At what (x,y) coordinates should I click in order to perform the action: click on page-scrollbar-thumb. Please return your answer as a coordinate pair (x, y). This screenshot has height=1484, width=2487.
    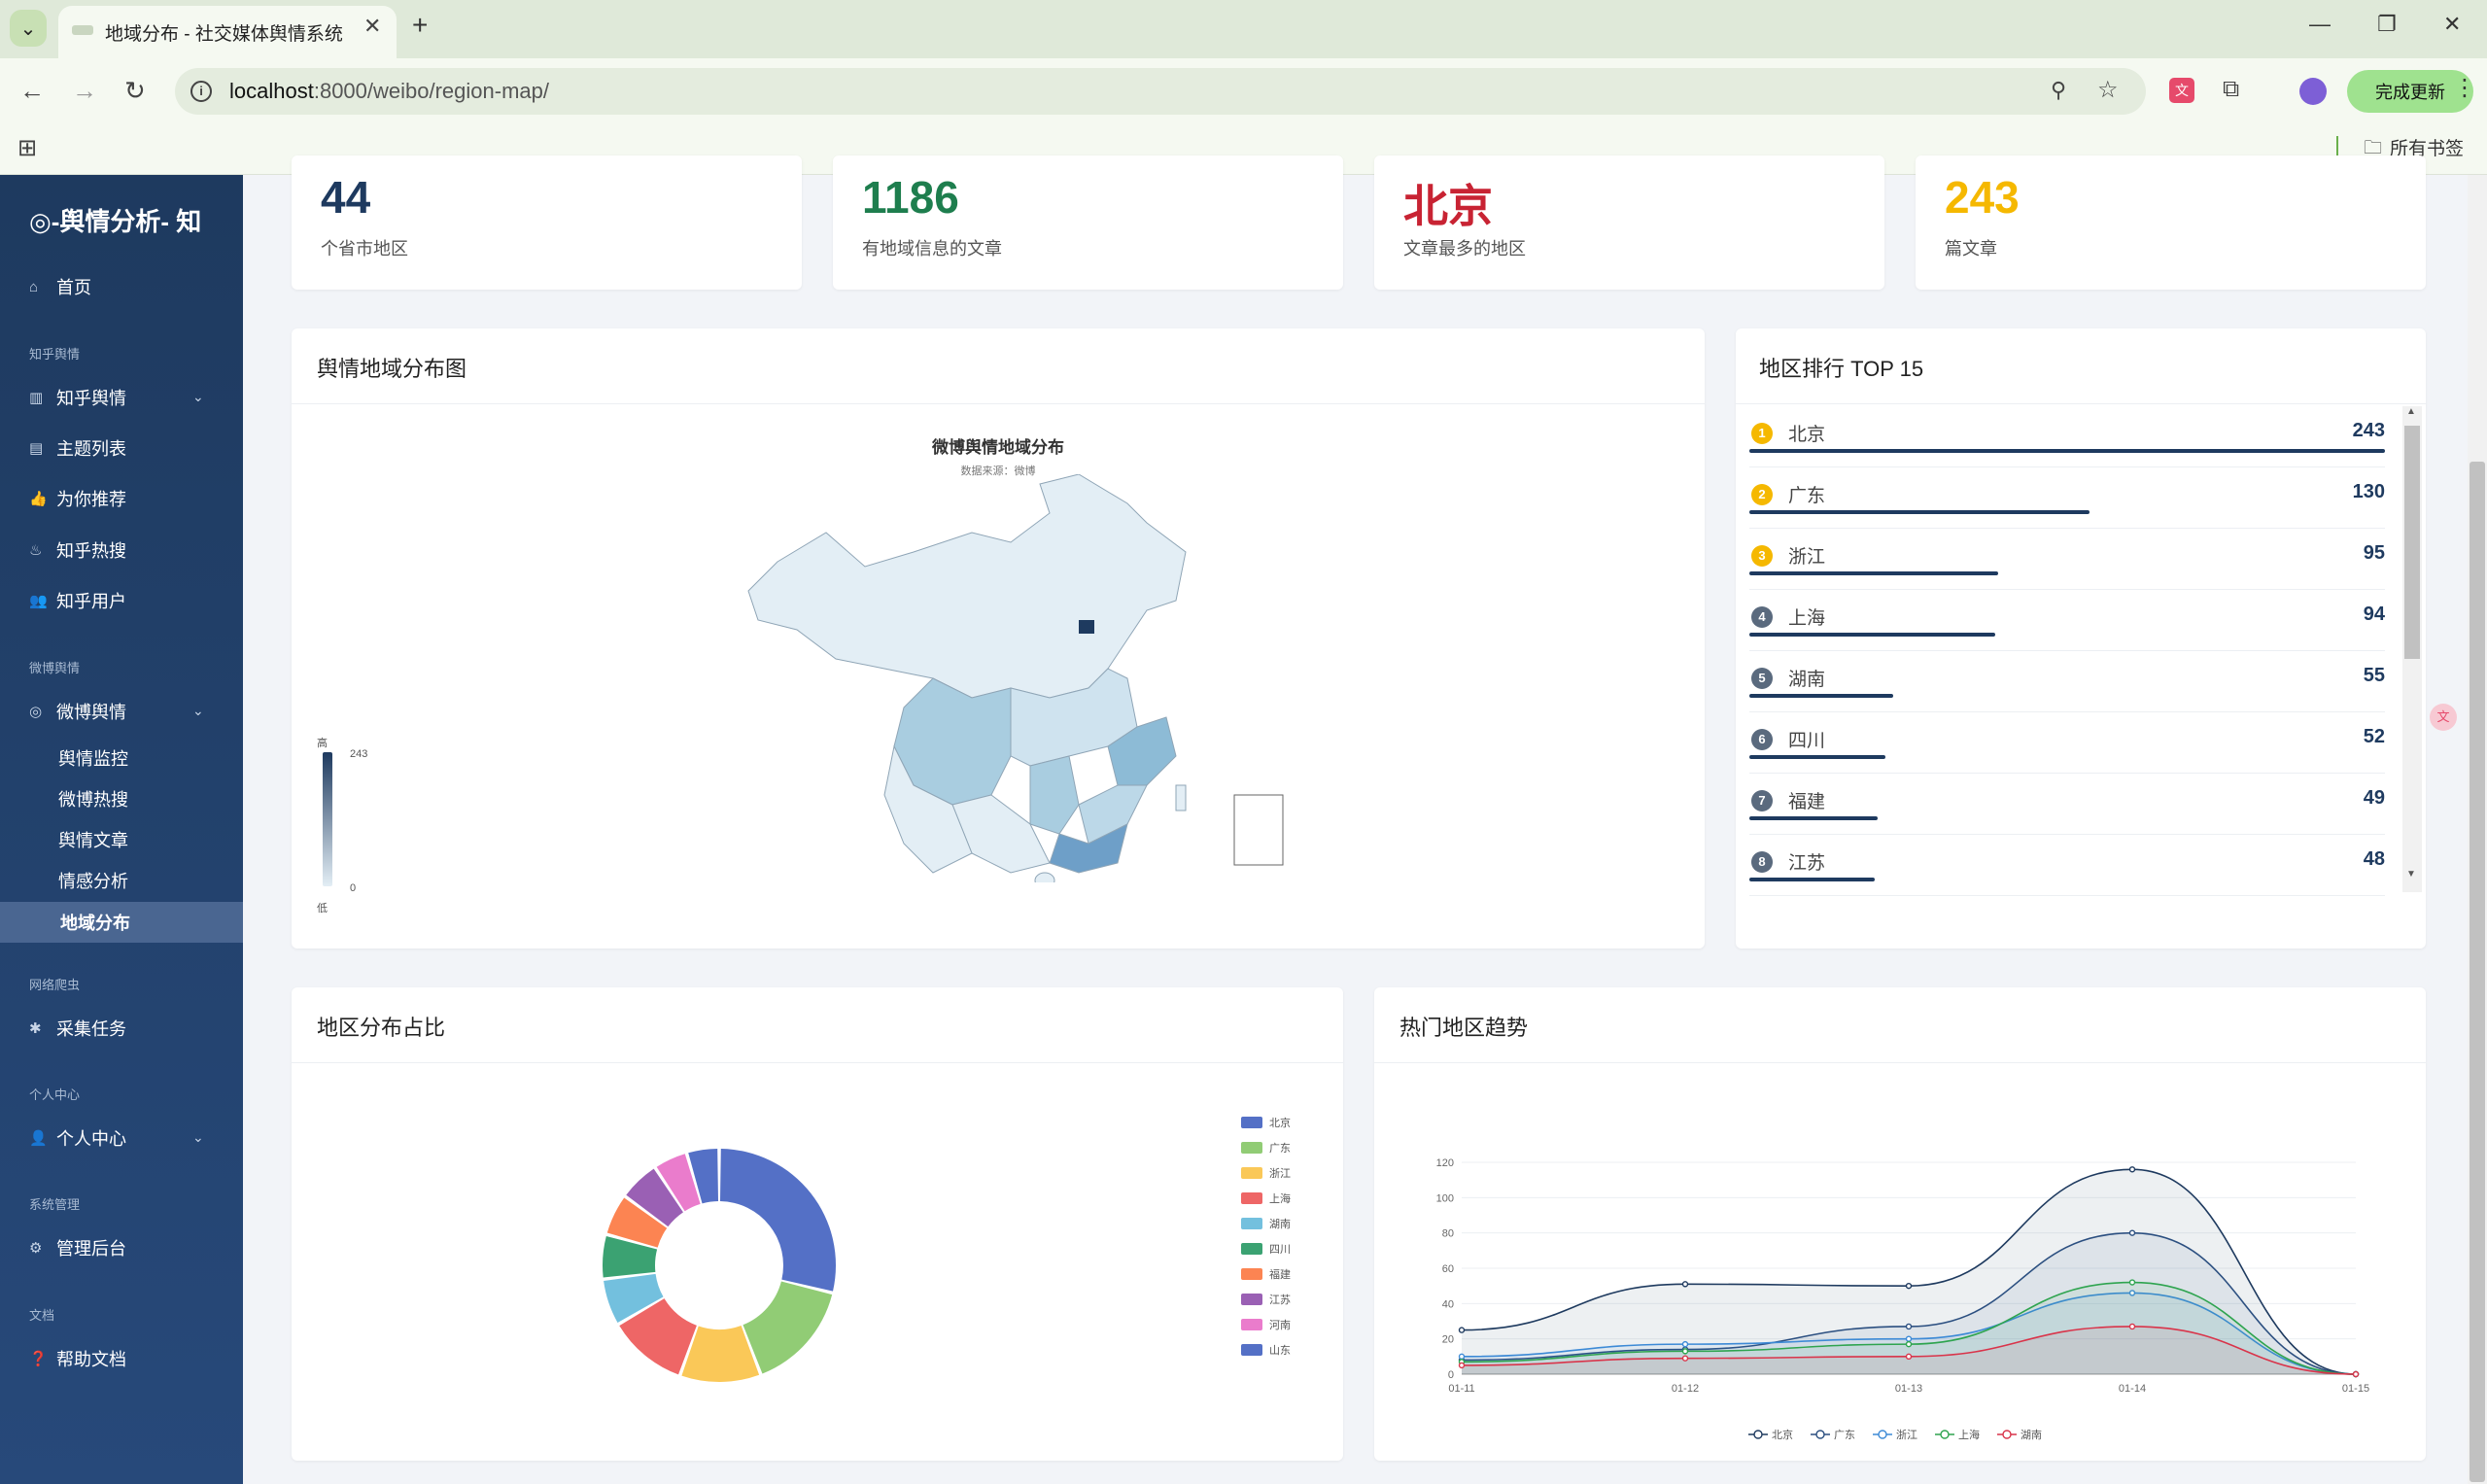
    Looking at the image, I should click on (2477, 972).